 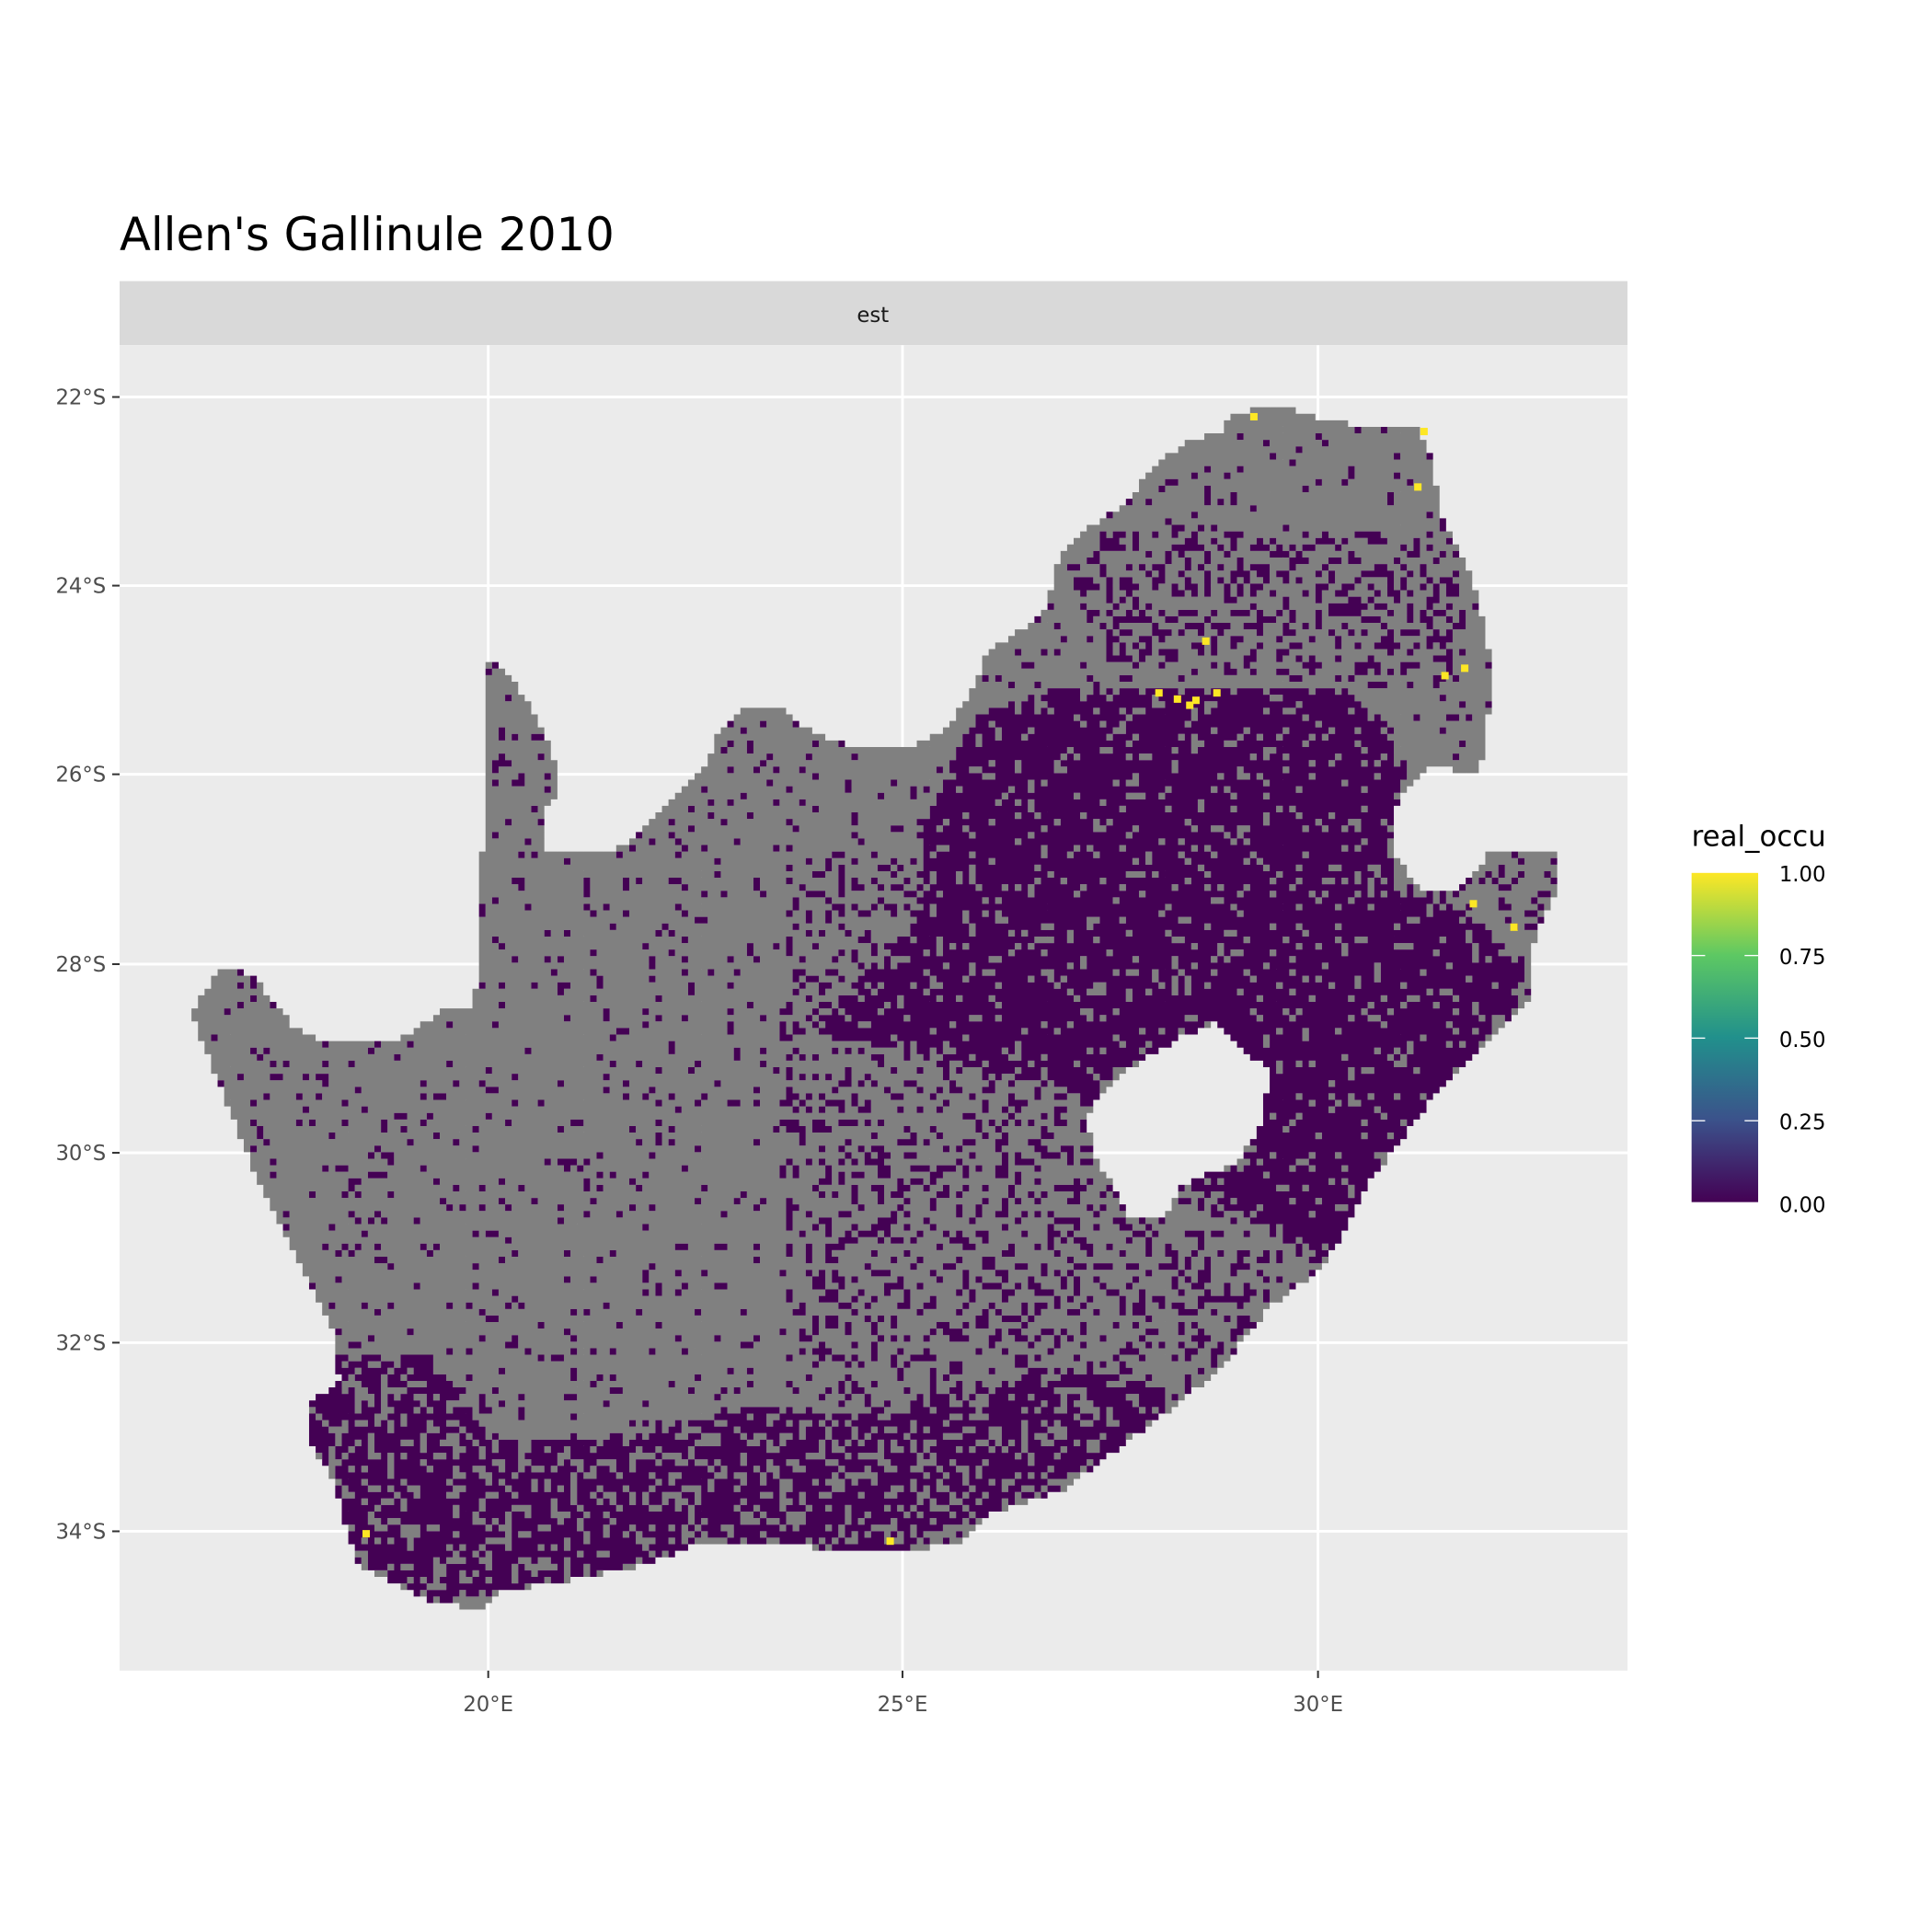 What do you see at coordinates (1802, 958) in the screenshot?
I see `legend-label: 0.75` at bounding box center [1802, 958].